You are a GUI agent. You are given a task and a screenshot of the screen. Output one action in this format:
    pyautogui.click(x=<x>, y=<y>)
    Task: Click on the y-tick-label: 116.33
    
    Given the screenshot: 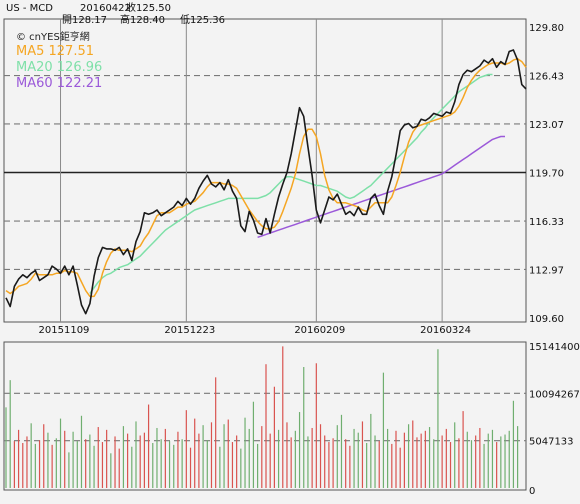 What is the action you would take?
    pyautogui.click(x=546, y=222)
    